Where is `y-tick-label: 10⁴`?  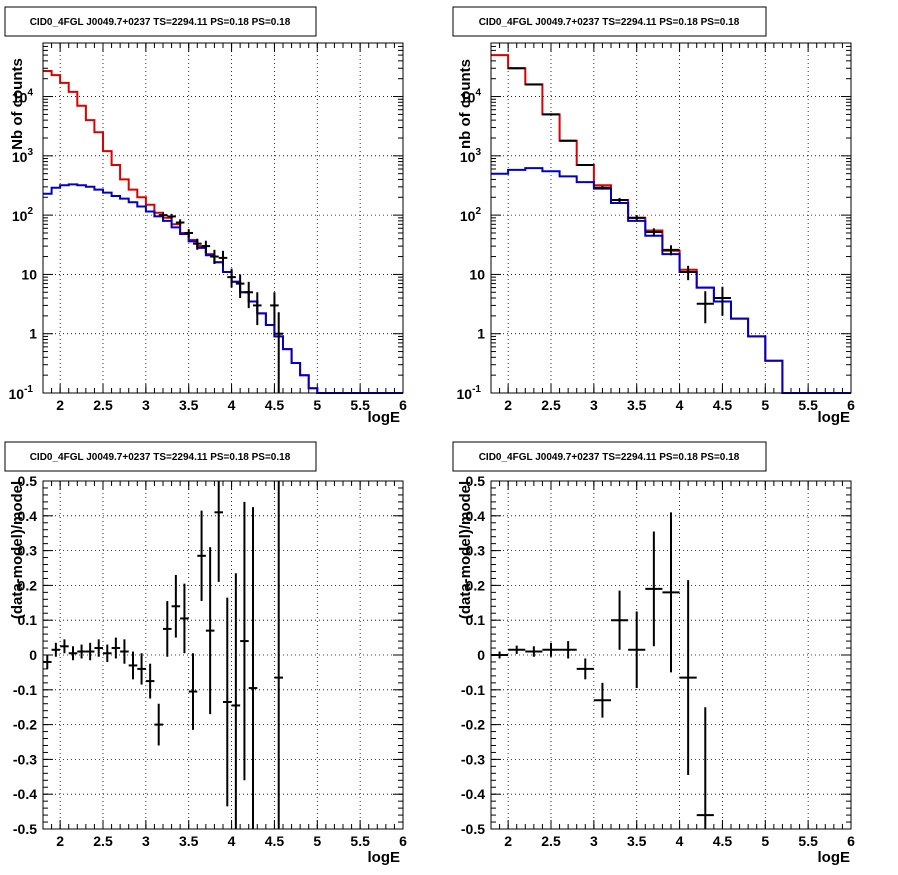 y-tick-label: 10⁴ is located at coordinates (23, 97).